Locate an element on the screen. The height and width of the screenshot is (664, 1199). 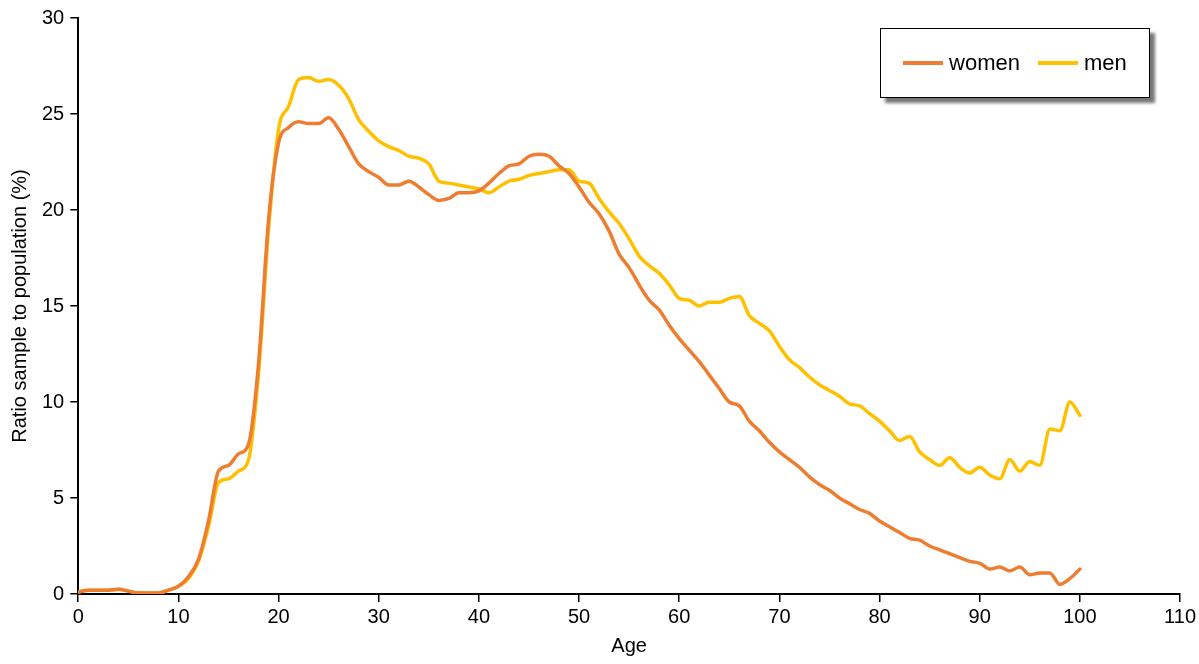
x-axis-title: Age is located at coordinates (629, 644).